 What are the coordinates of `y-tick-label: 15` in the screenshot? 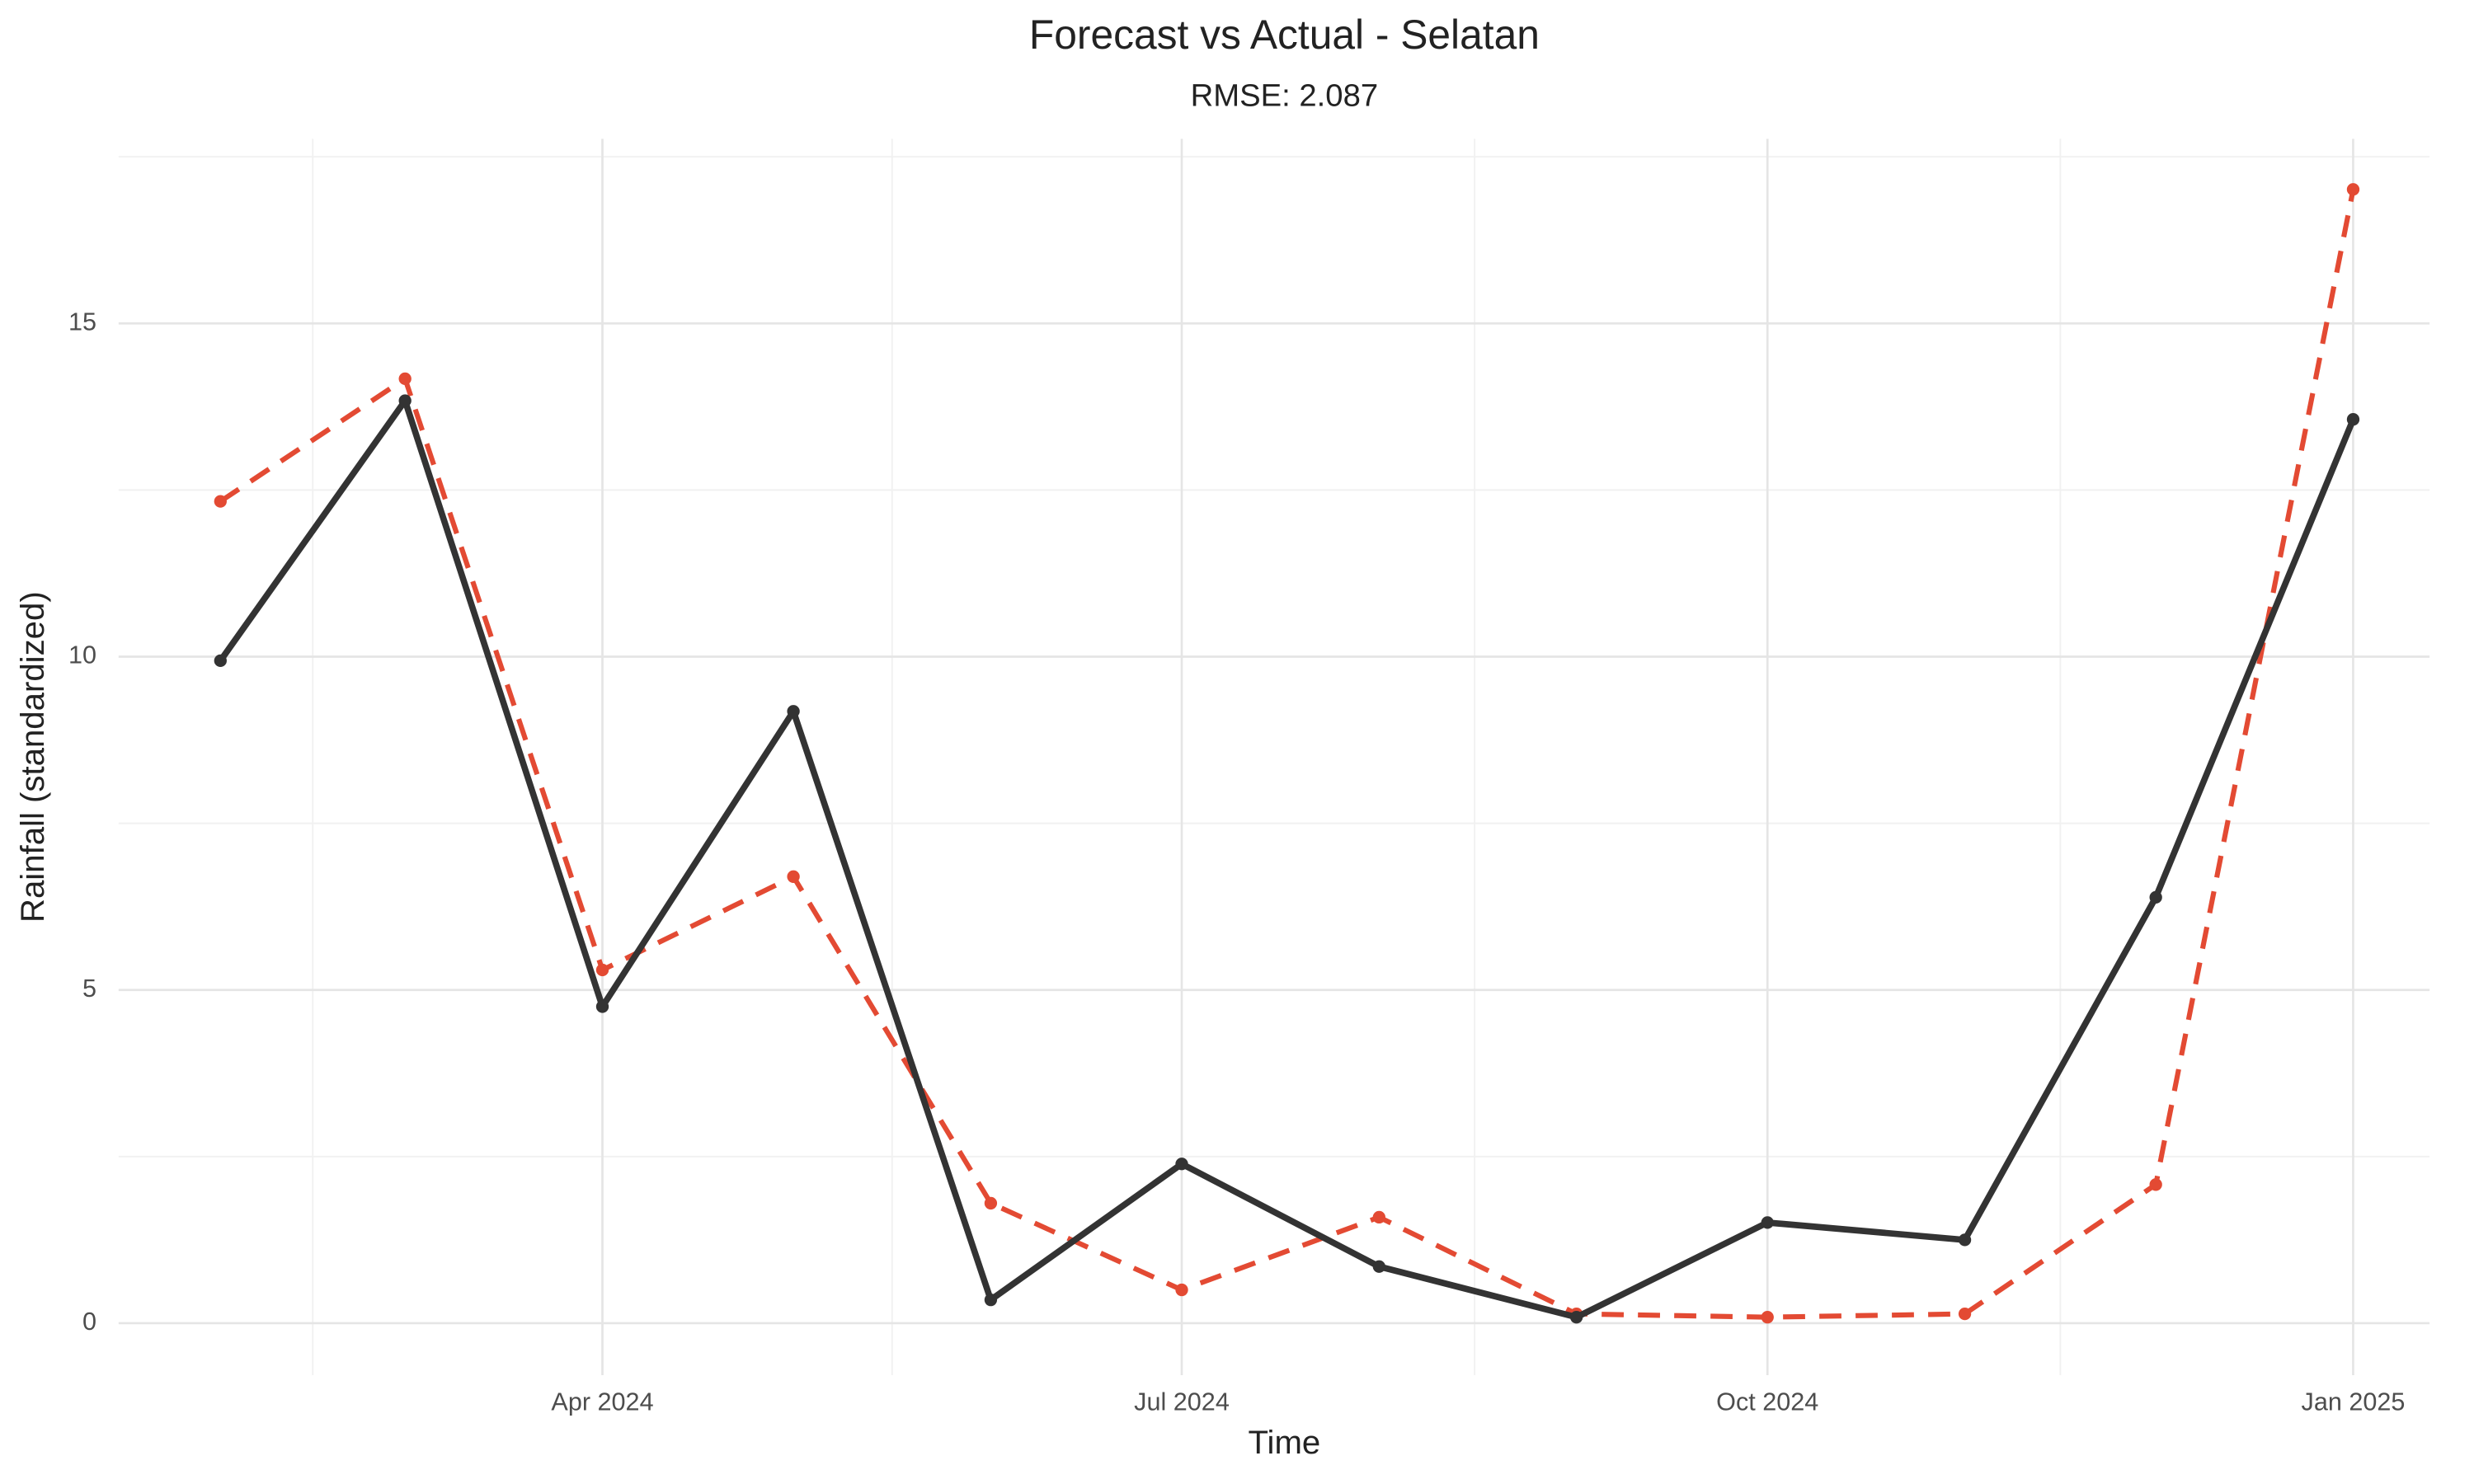 It's located at (82, 322).